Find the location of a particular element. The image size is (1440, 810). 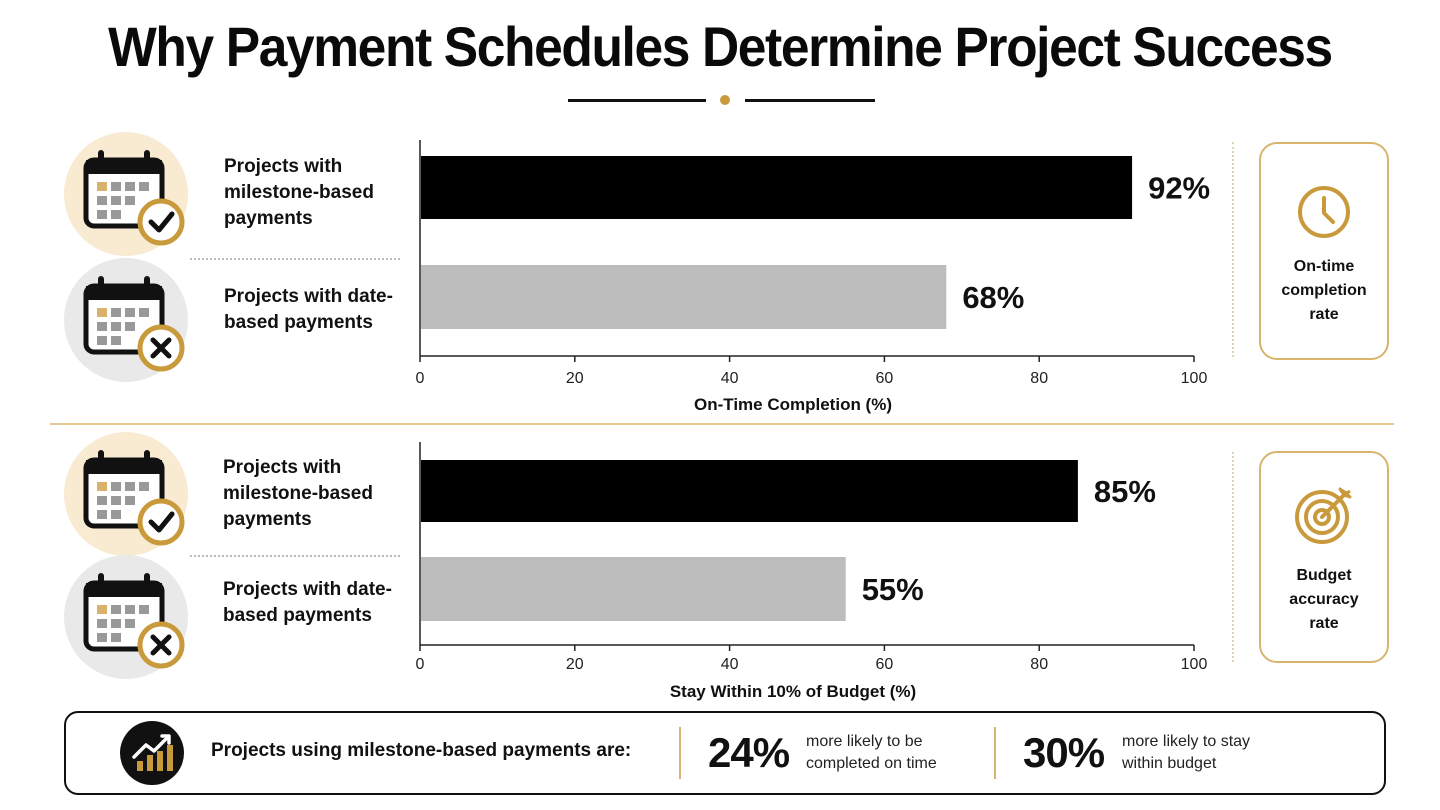

bar-milestone is located at coordinates (749, 491).